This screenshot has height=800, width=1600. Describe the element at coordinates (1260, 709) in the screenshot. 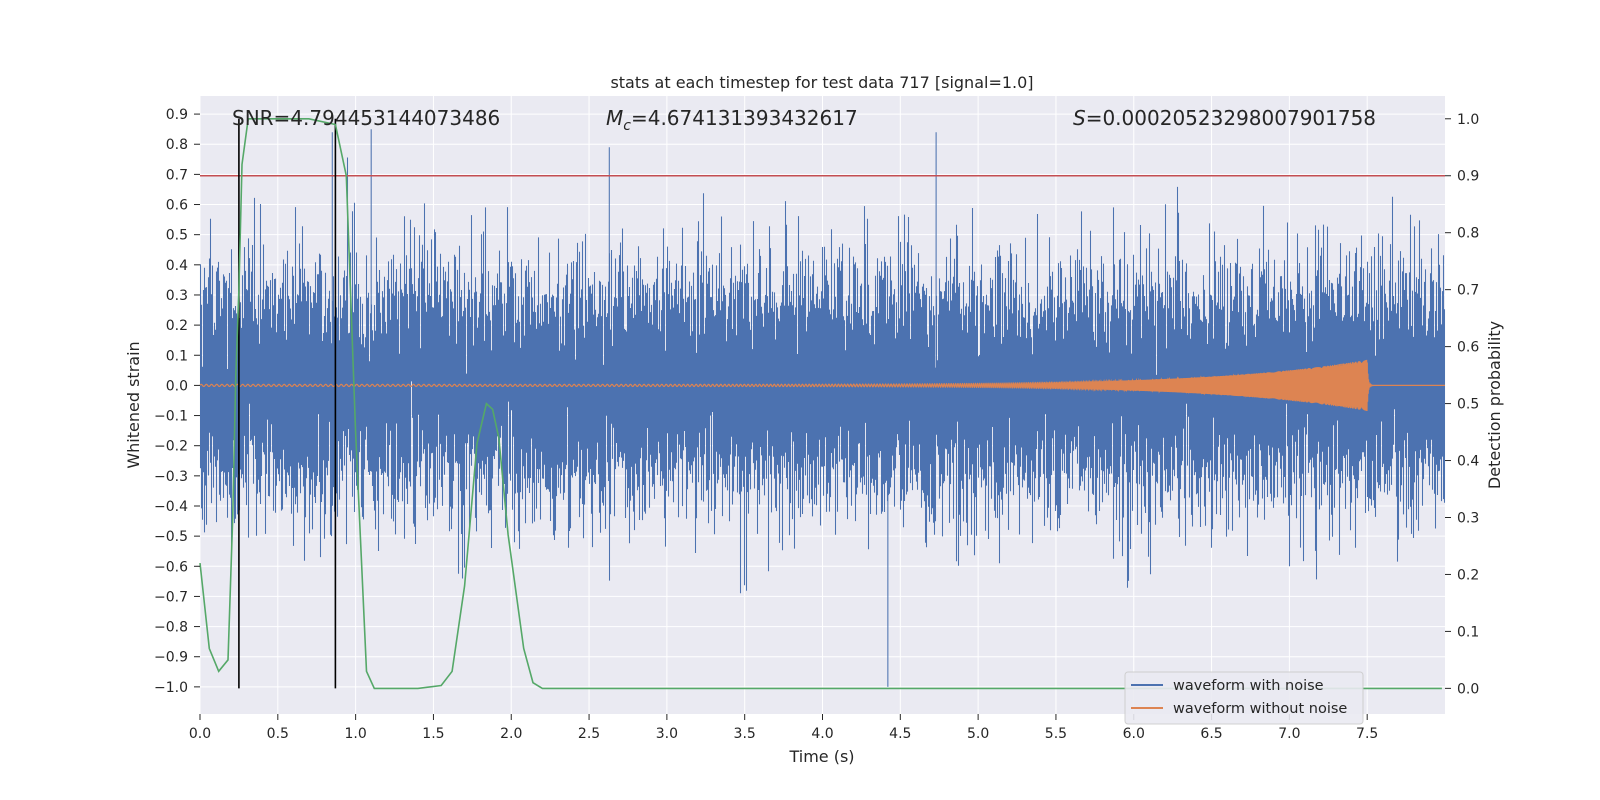

I see `legend-label-clean: waveform without noise` at that location.